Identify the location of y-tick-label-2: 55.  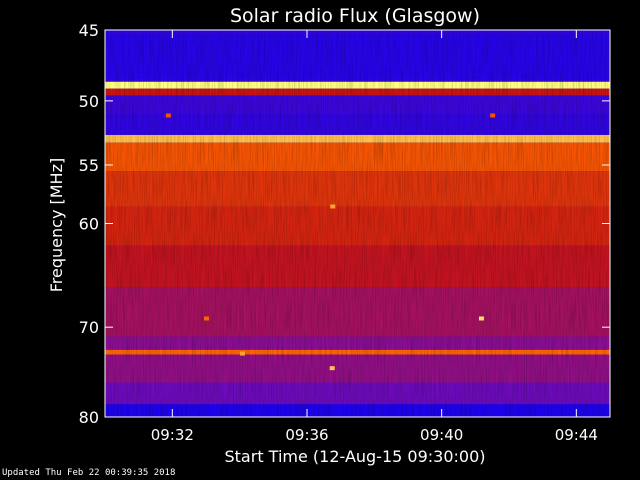
(89, 165).